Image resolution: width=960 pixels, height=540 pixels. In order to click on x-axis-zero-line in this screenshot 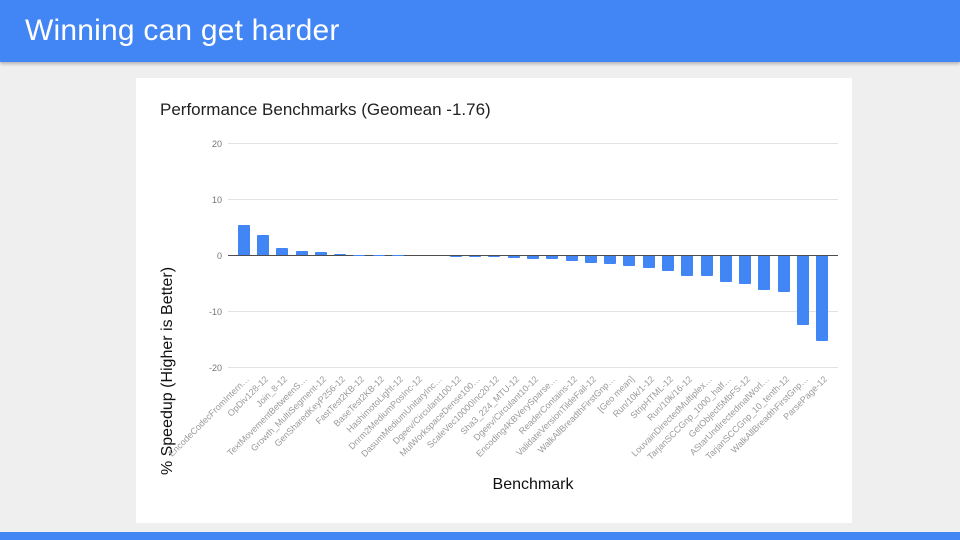, I will do `click(533, 255)`.